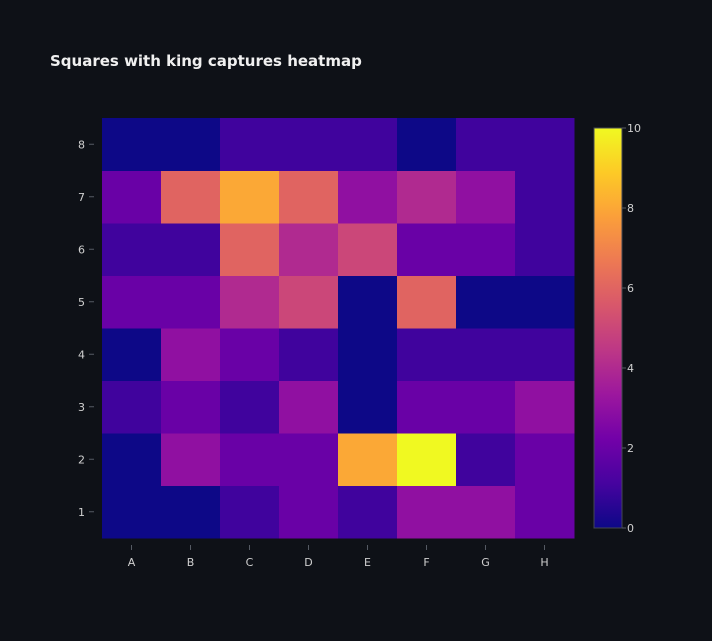  I want to click on x-tick-label: E, so click(367, 562).